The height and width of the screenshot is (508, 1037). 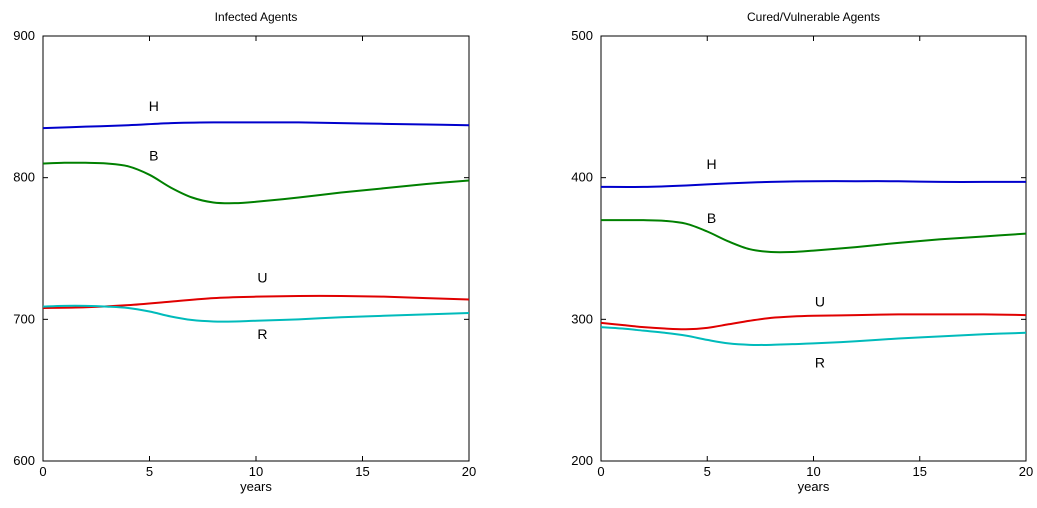 I want to click on y-tick-label: 700, so click(x=24, y=318).